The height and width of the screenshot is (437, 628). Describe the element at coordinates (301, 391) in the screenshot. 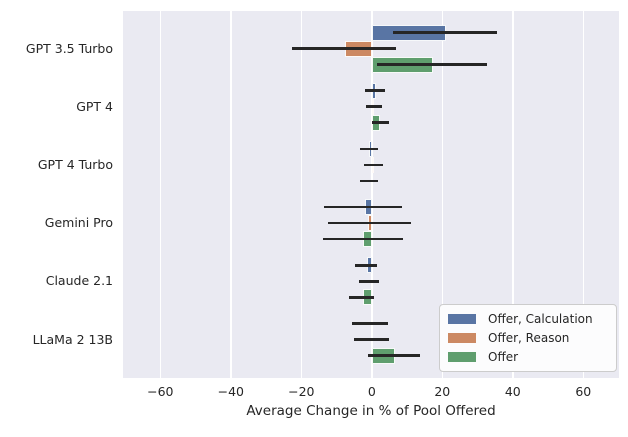

I see `x-tick-label: −20` at that location.